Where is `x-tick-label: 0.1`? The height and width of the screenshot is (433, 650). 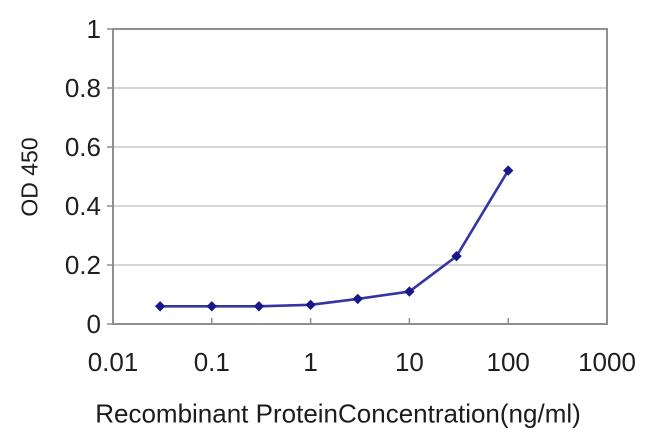
x-tick-label: 0.1 is located at coordinates (212, 362).